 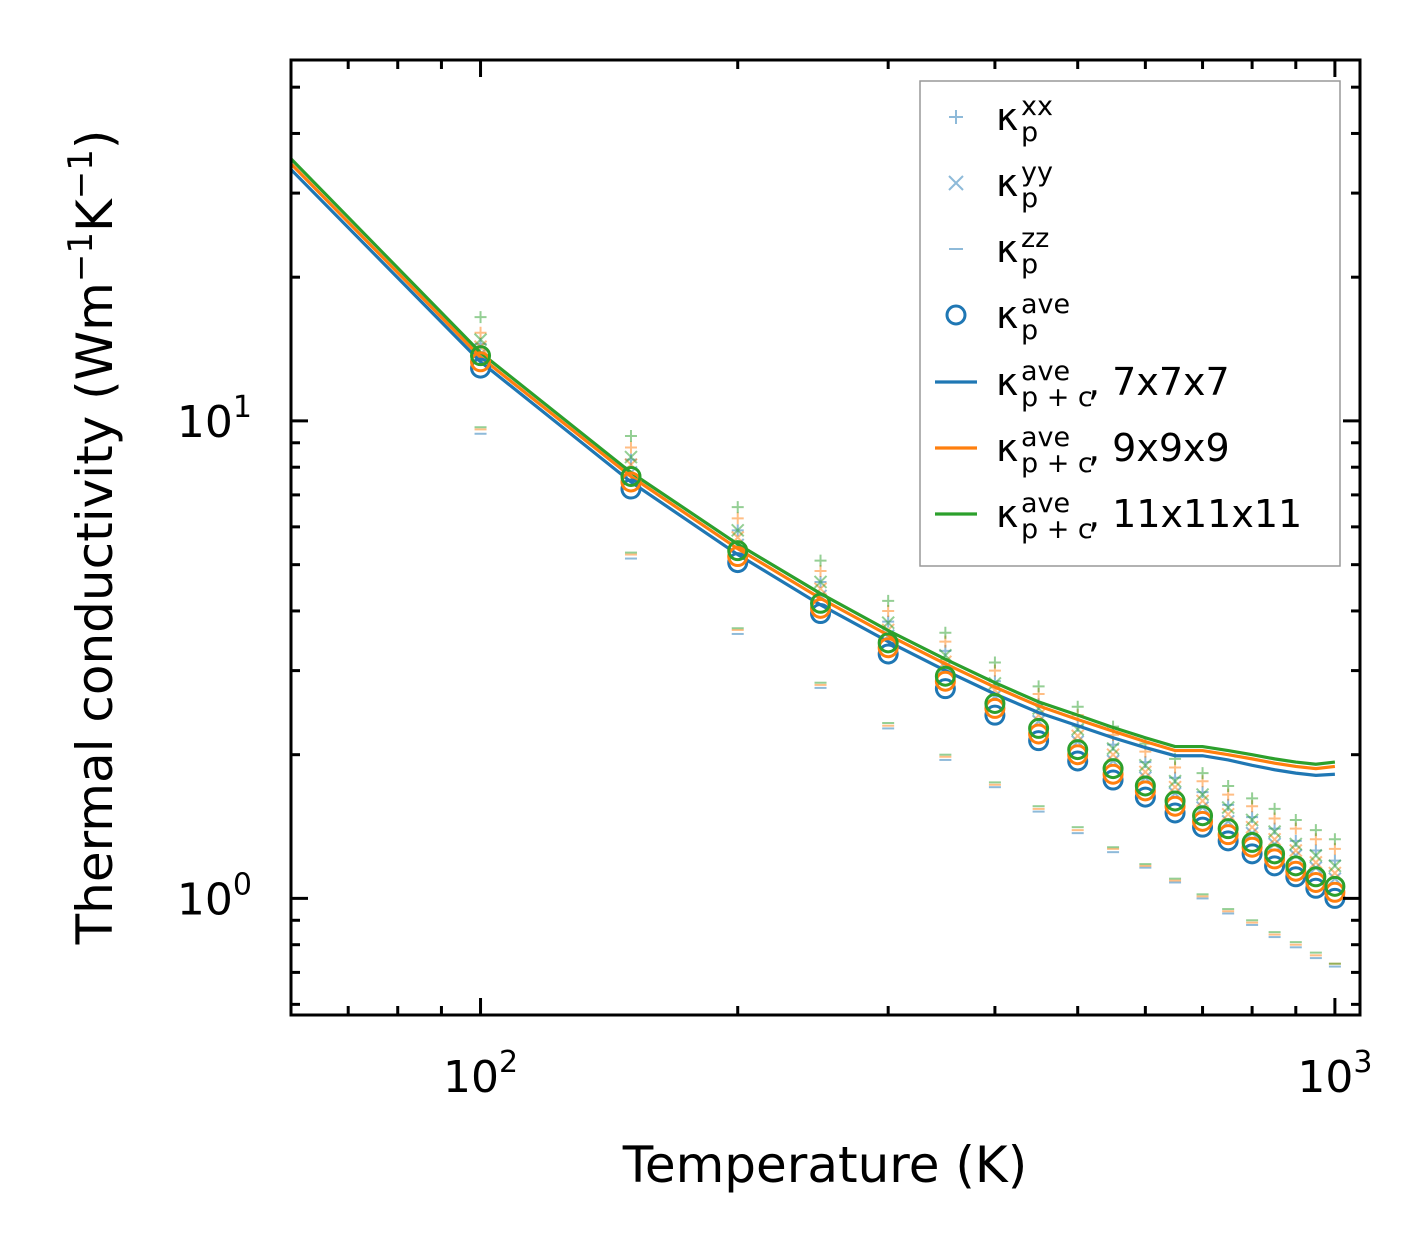 I want to click on y-axis-title-exp2: −1, so click(x=81, y=174).